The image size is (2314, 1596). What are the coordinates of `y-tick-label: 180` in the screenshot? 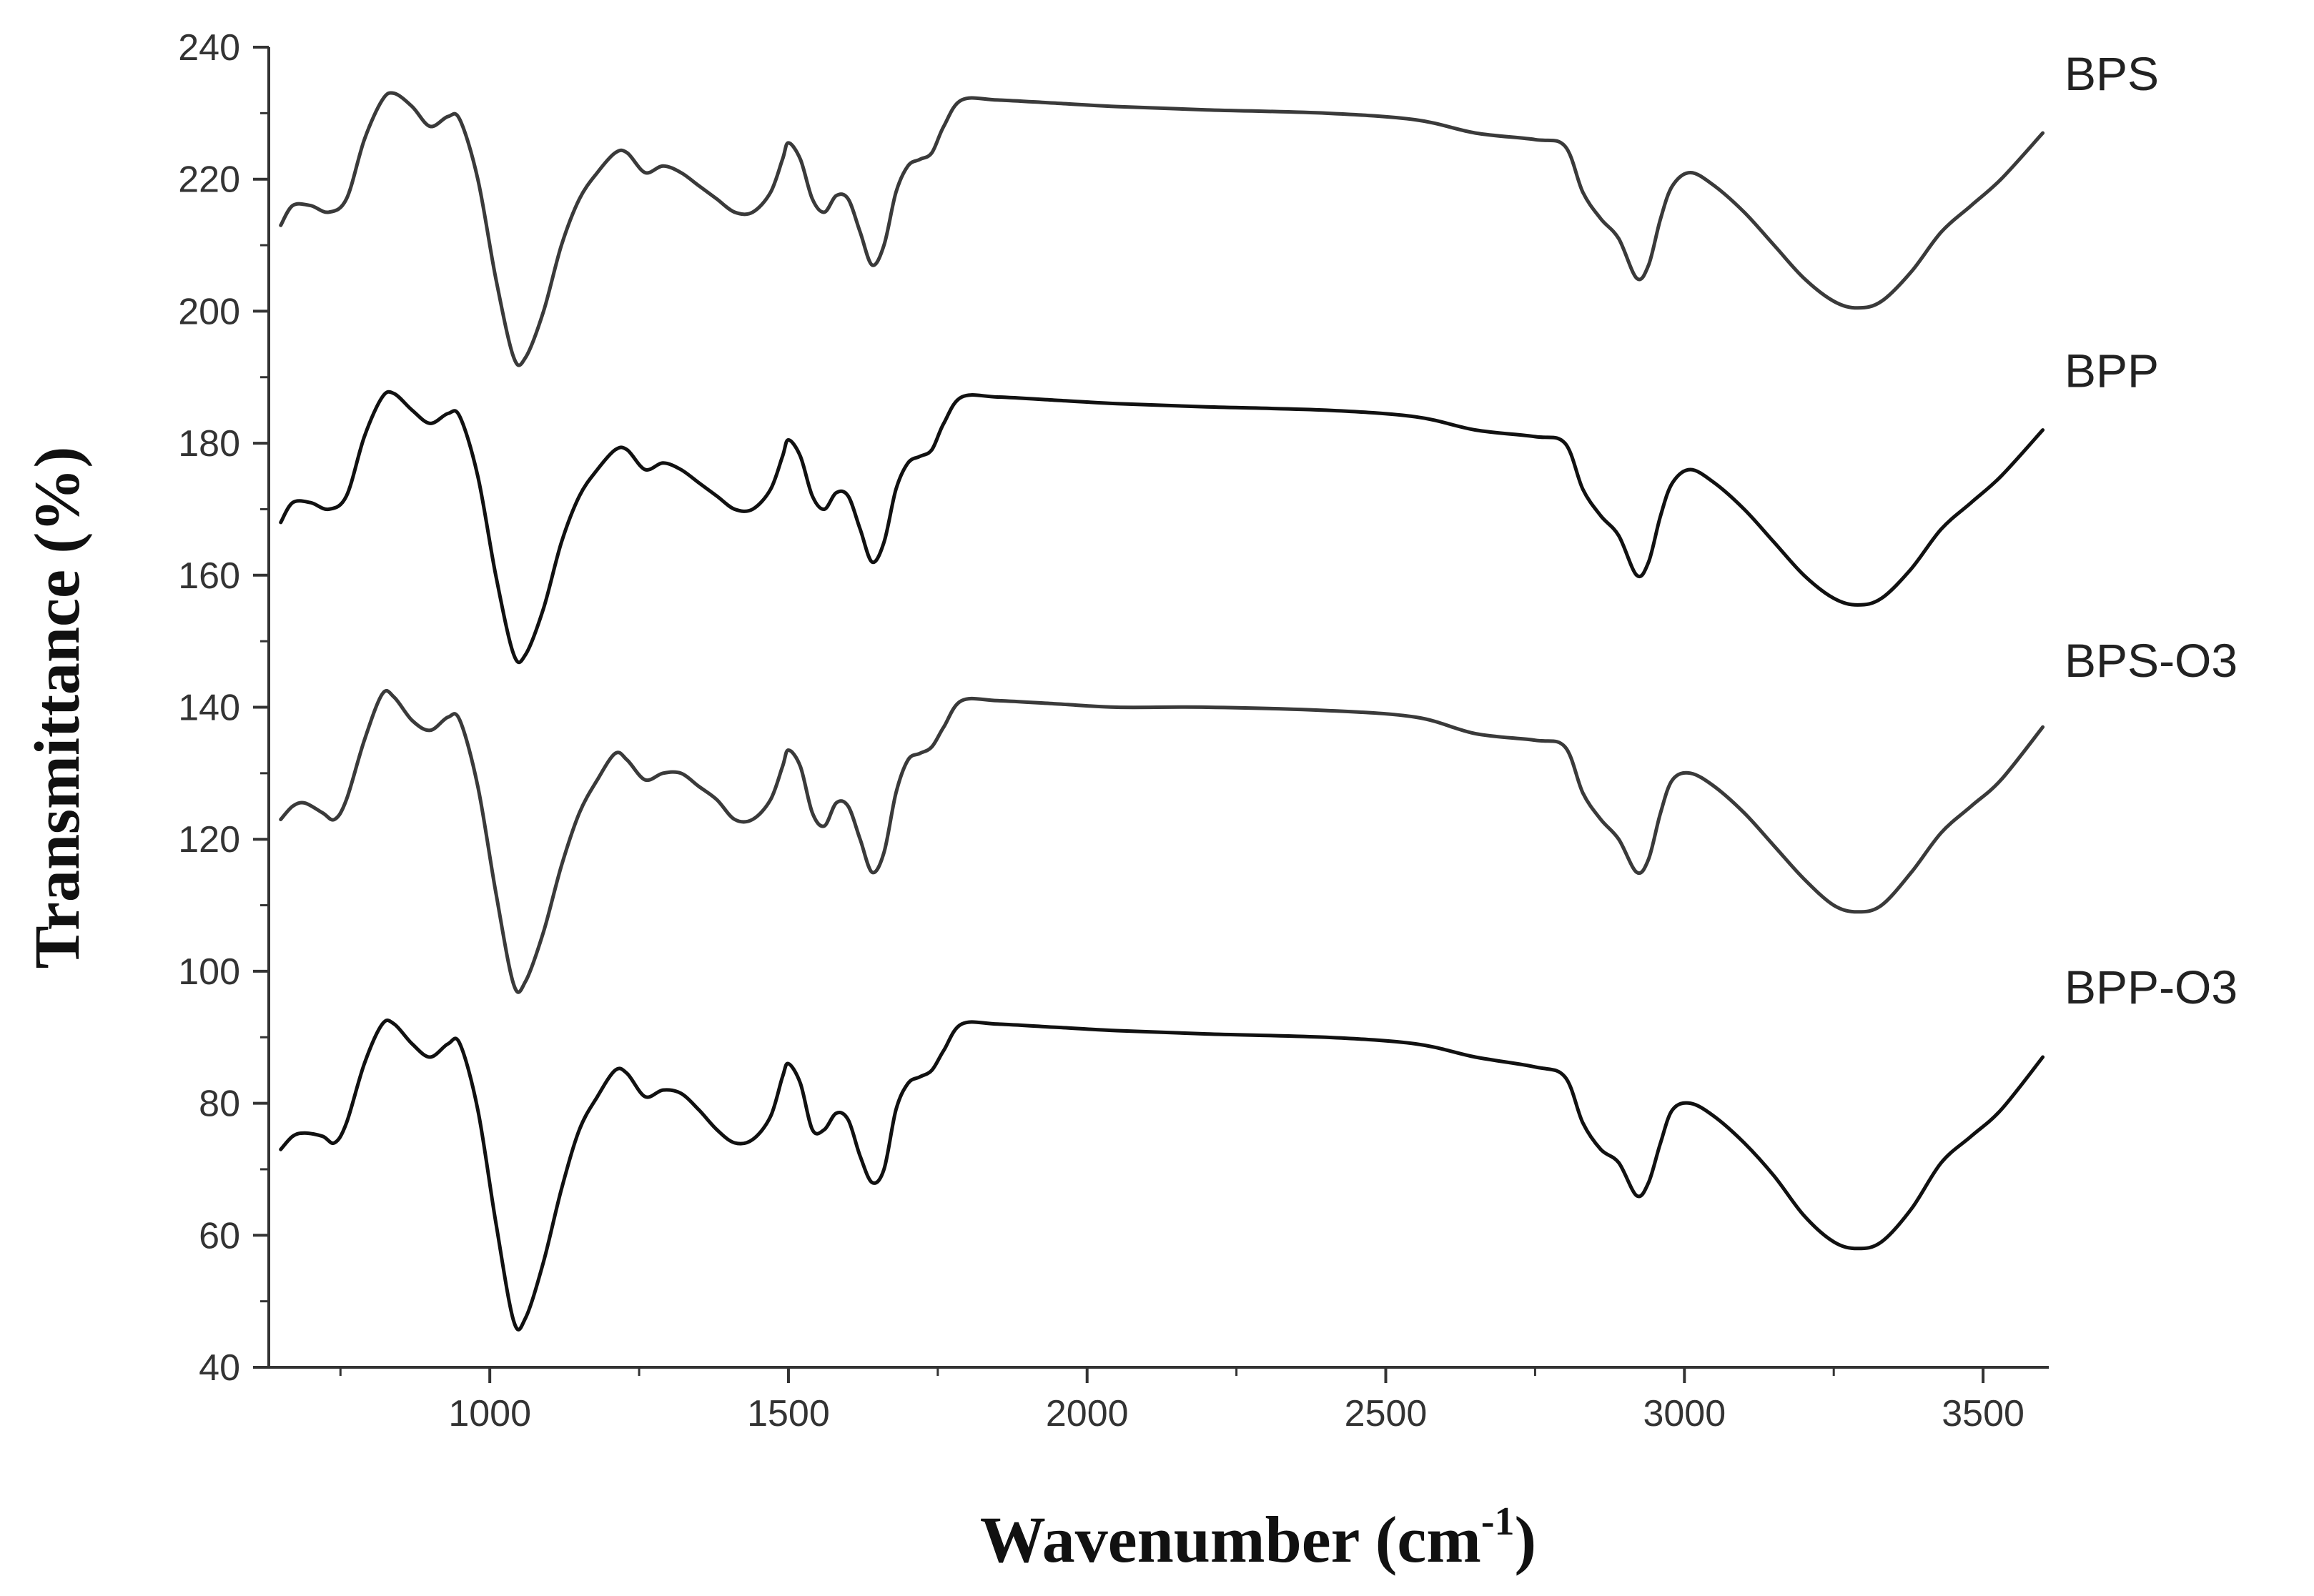 It's located at (209, 444).